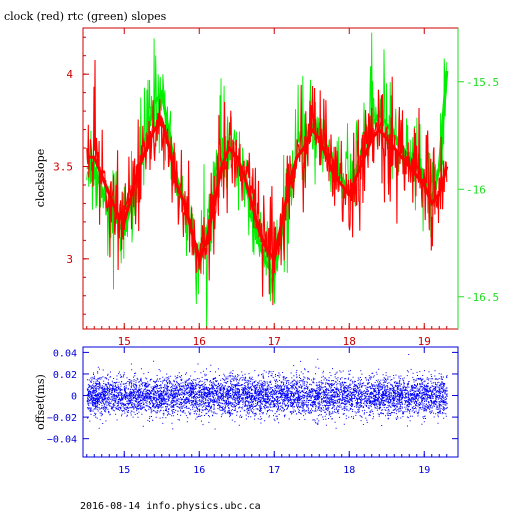  What do you see at coordinates (69, 74) in the screenshot?
I see `slopes-y-tick-label: 4` at bounding box center [69, 74].